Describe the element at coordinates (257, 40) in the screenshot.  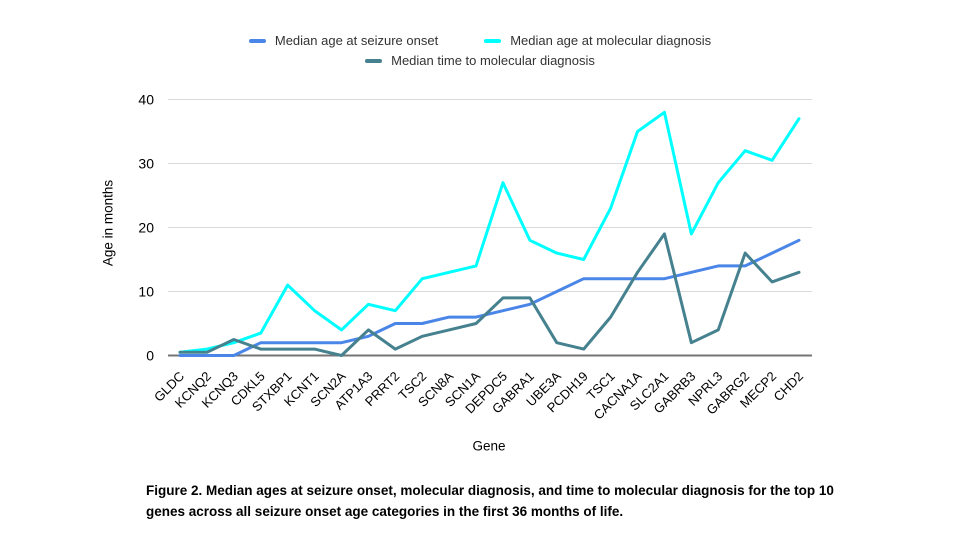
I see `legend-swatch-seizure-onset-icon` at that location.